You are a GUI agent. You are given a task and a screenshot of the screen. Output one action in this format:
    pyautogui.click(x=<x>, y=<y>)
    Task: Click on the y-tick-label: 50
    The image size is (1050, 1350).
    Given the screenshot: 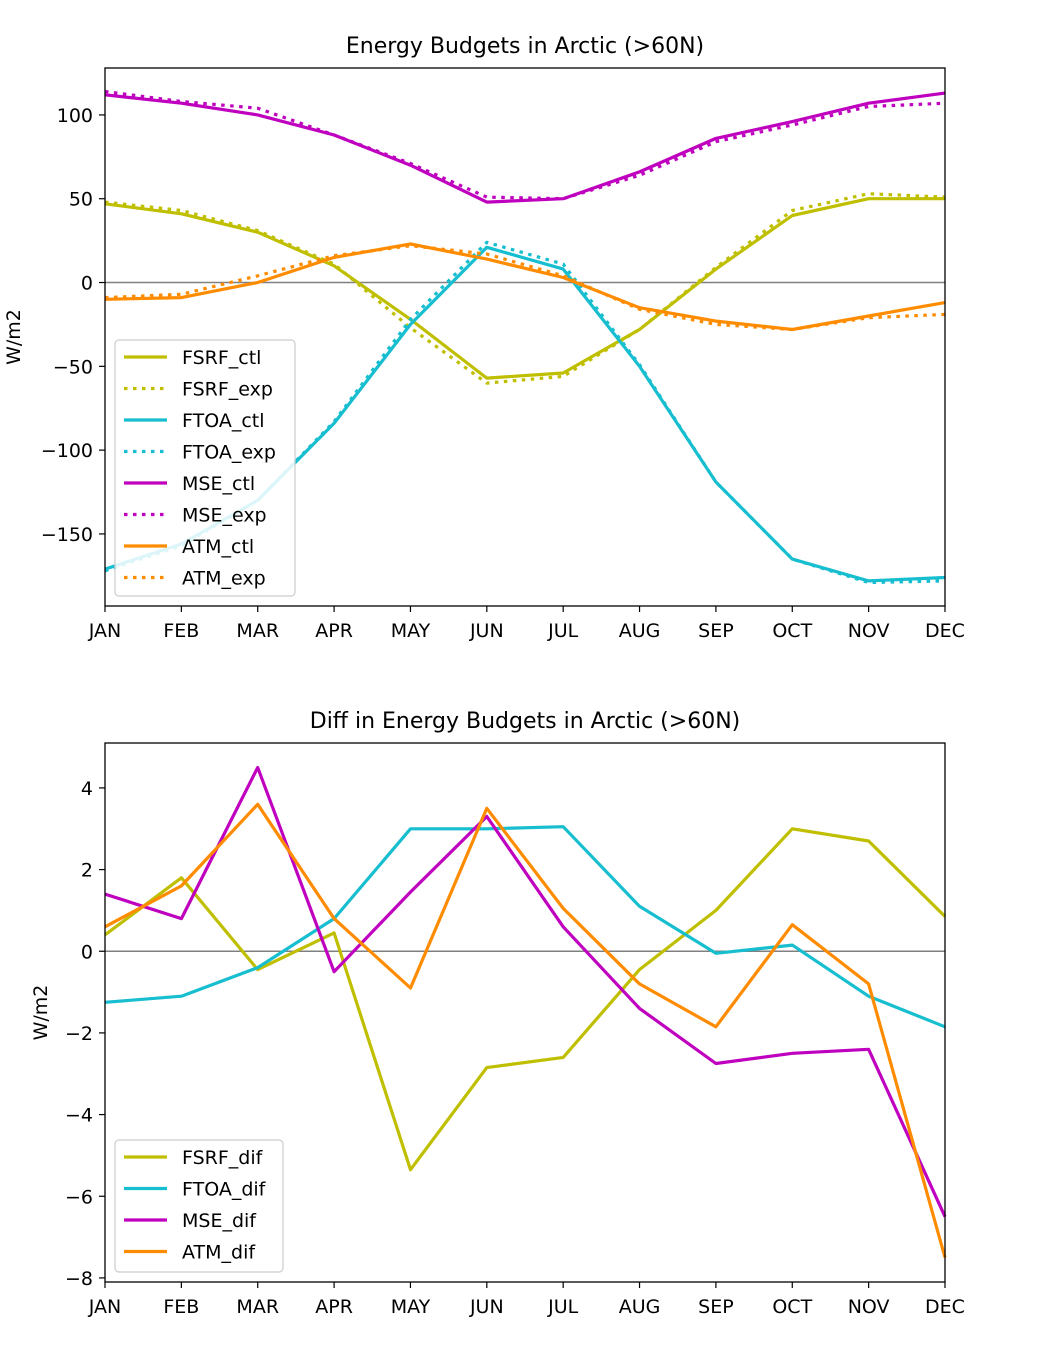 What is the action you would take?
    pyautogui.click(x=81, y=200)
    